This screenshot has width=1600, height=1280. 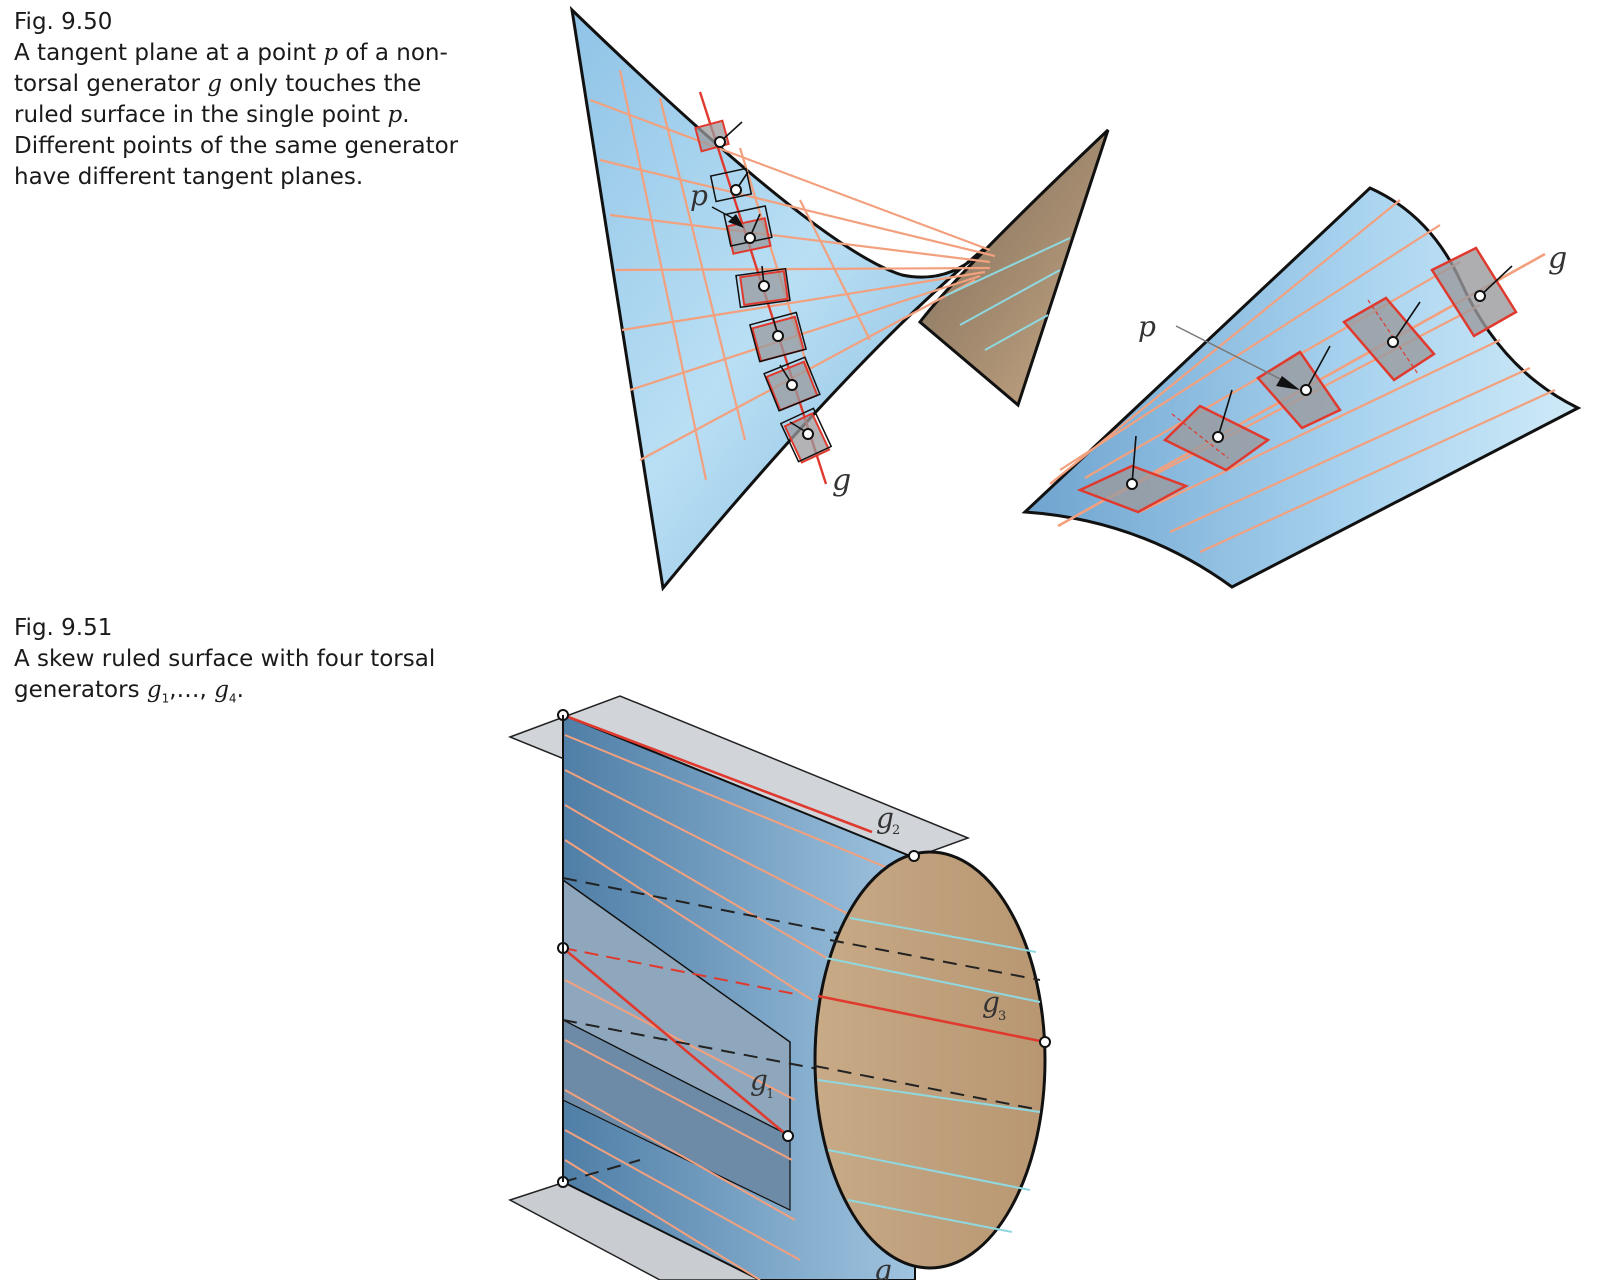 What do you see at coordinates (991, 1002) in the screenshot?
I see `label-g3: g` at bounding box center [991, 1002].